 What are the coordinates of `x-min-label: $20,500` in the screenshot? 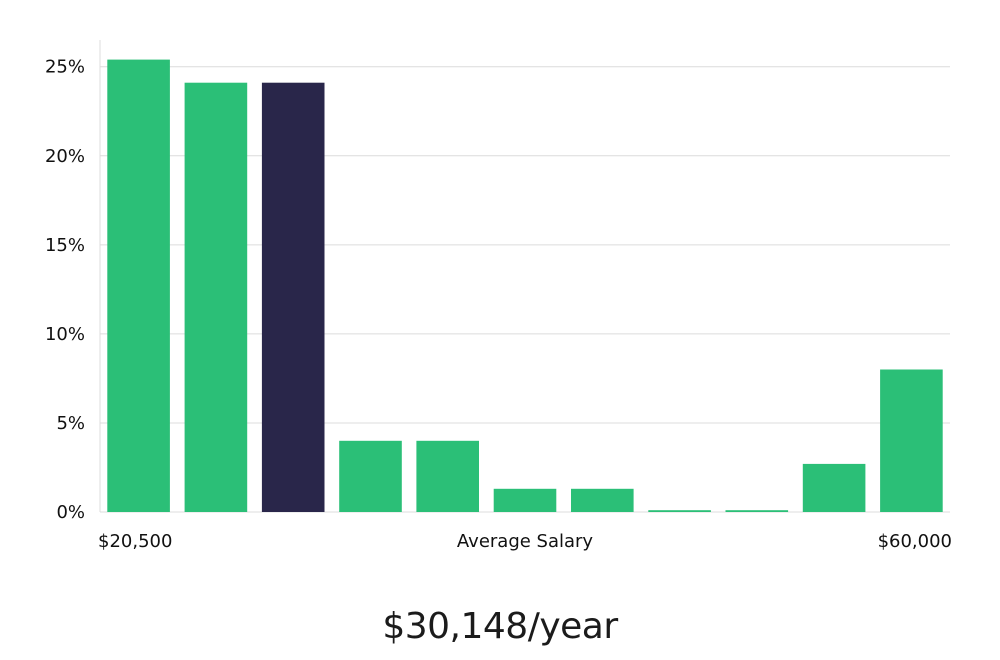 It's located at (135, 541).